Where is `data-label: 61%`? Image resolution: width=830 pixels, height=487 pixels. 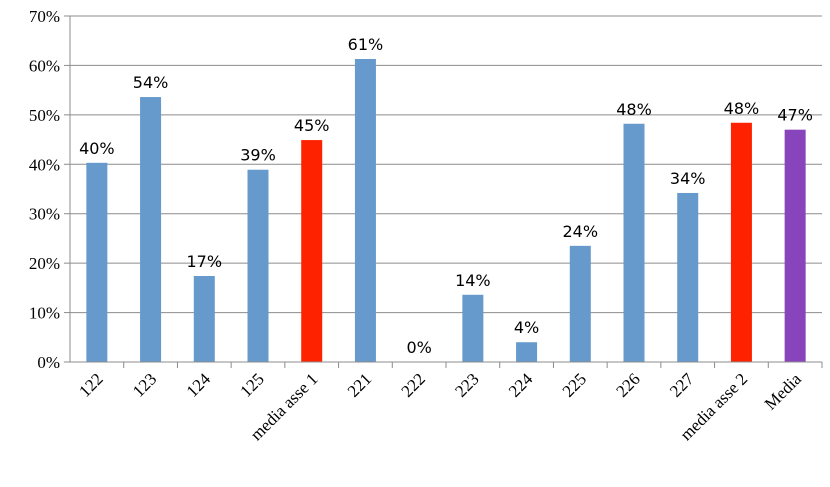
data-label: 61% is located at coordinates (366, 44).